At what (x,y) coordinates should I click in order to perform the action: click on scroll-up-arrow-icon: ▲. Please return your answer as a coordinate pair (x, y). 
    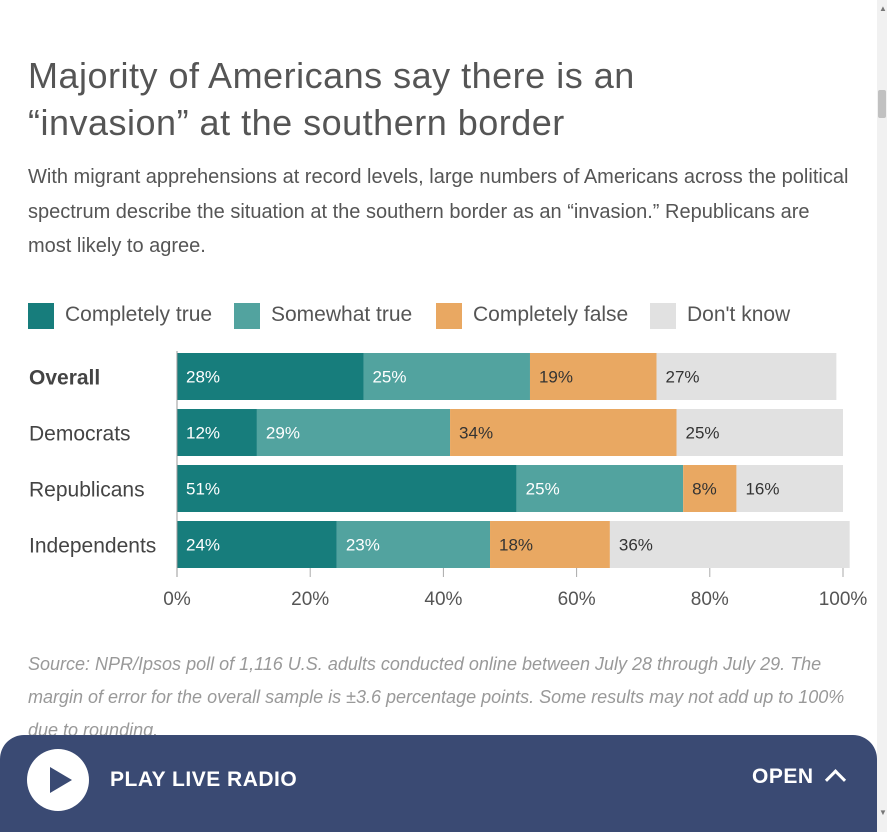
    Looking at the image, I should click on (883, 8).